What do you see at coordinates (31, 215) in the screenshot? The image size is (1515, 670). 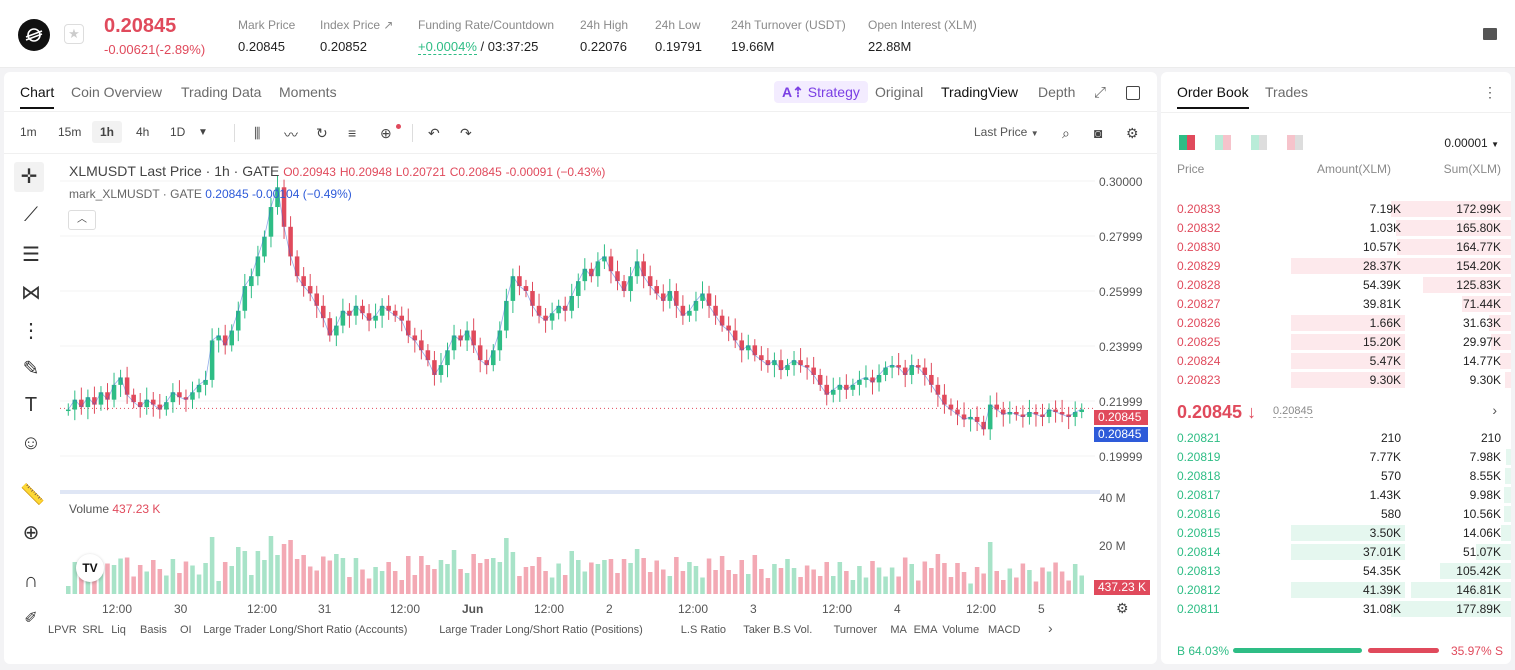 I see `trendline-icon: ⟋` at bounding box center [31, 215].